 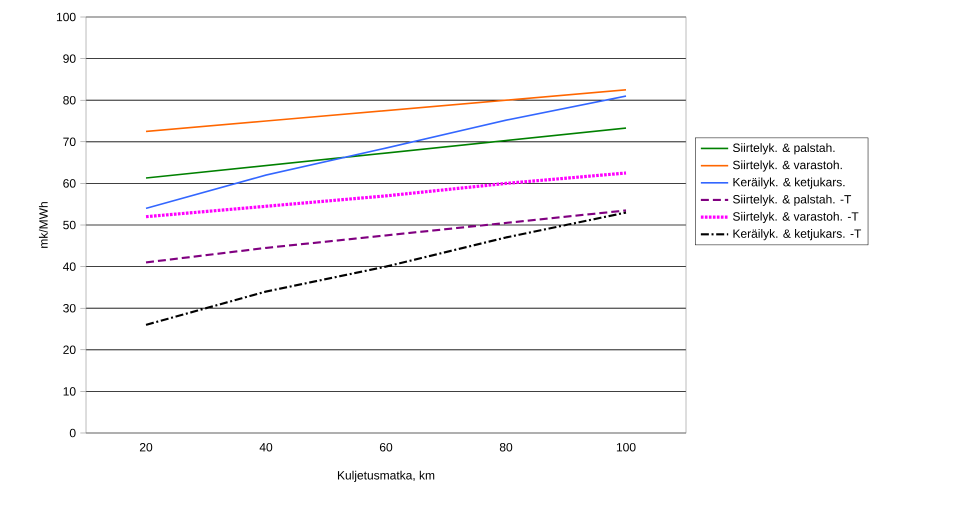 I want to click on y-tick-label: 40, so click(x=69, y=266).